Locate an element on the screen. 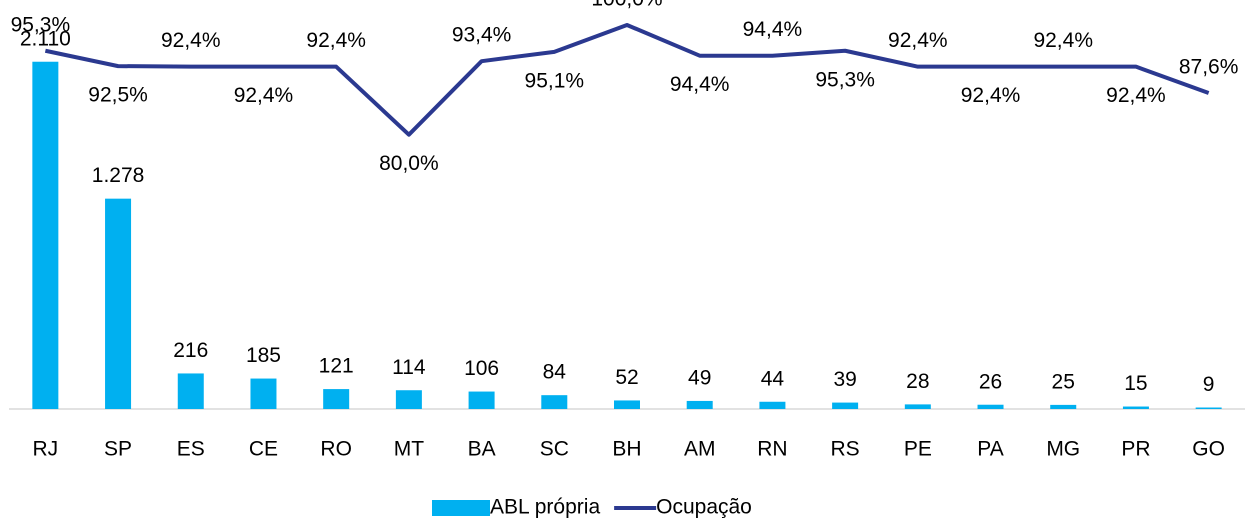 The width and height of the screenshot is (1256, 519). bar-label: 25 is located at coordinates (1063, 381).